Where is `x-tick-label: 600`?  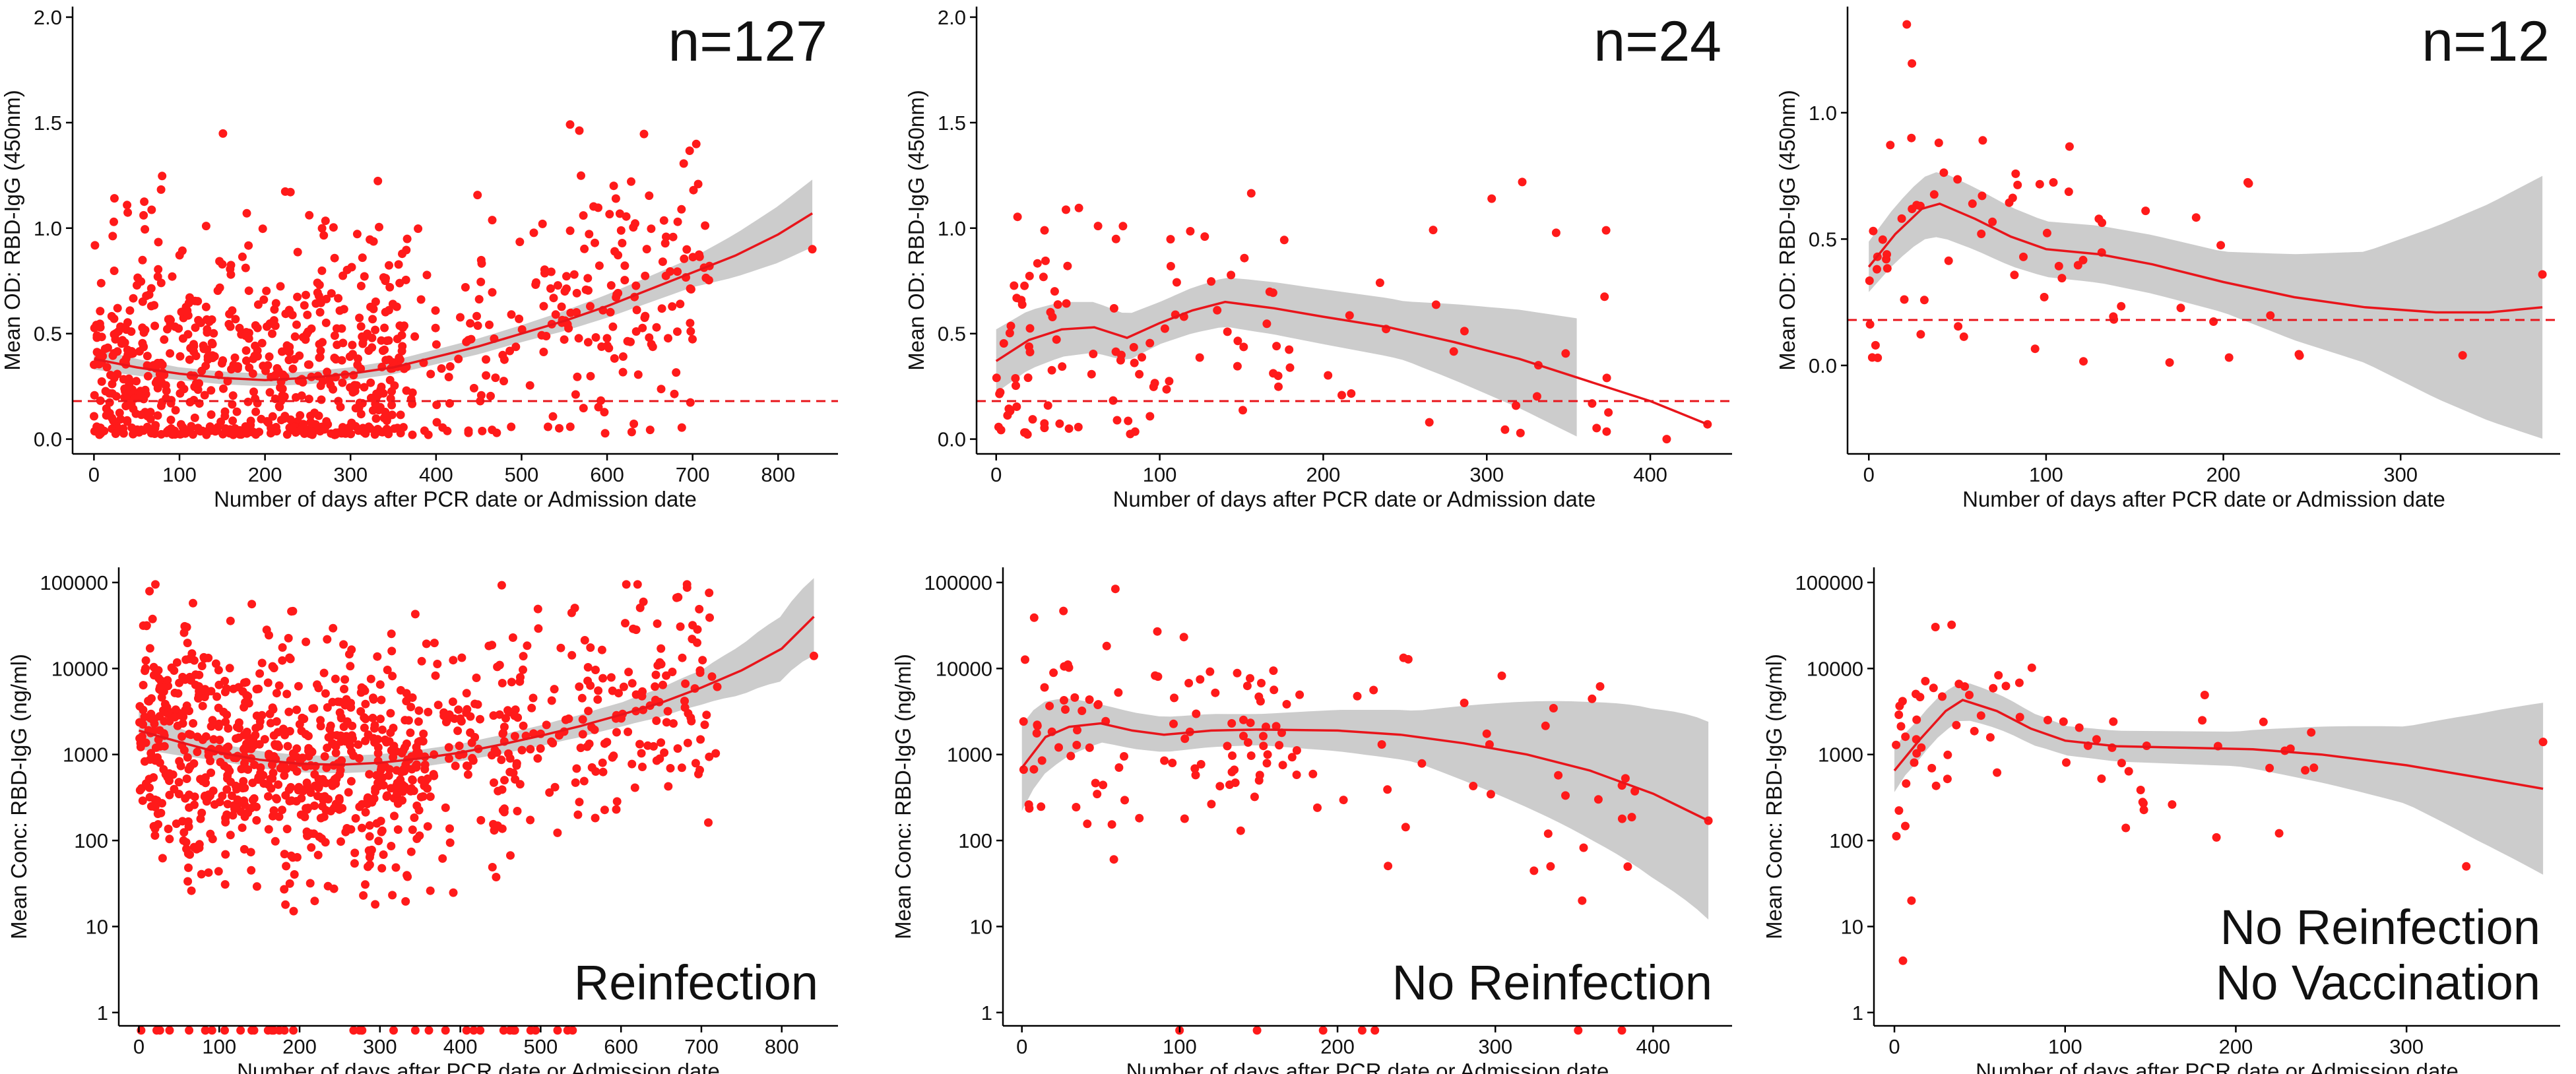
x-tick-label: 600 is located at coordinates (621, 1046).